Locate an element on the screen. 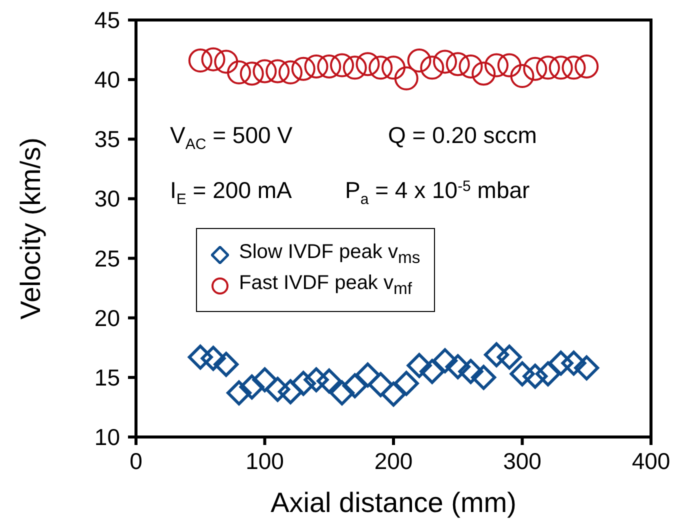  x-tick-label: 400 is located at coordinates (651, 461).